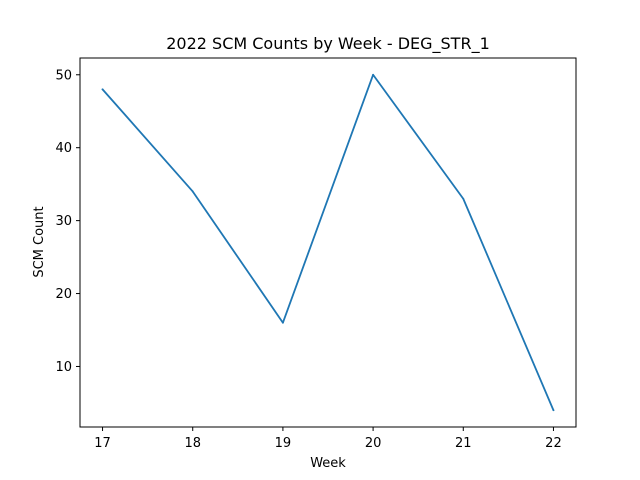 The width and height of the screenshot is (640, 480). I want to click on y-tick-label: 50, so click(63, 75).